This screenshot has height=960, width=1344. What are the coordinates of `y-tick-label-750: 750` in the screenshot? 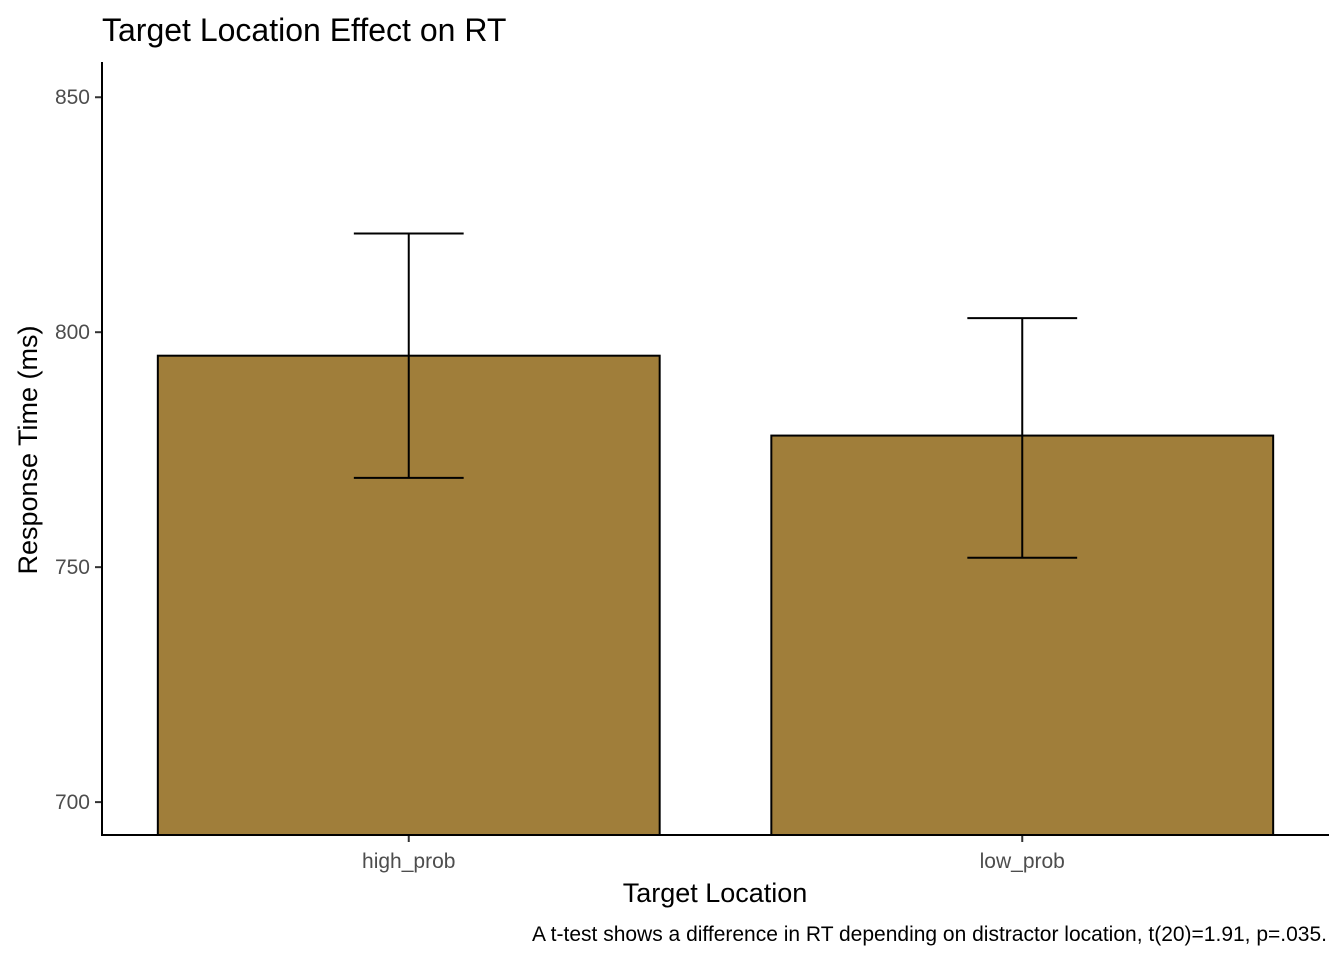 It's located at (72, 567).